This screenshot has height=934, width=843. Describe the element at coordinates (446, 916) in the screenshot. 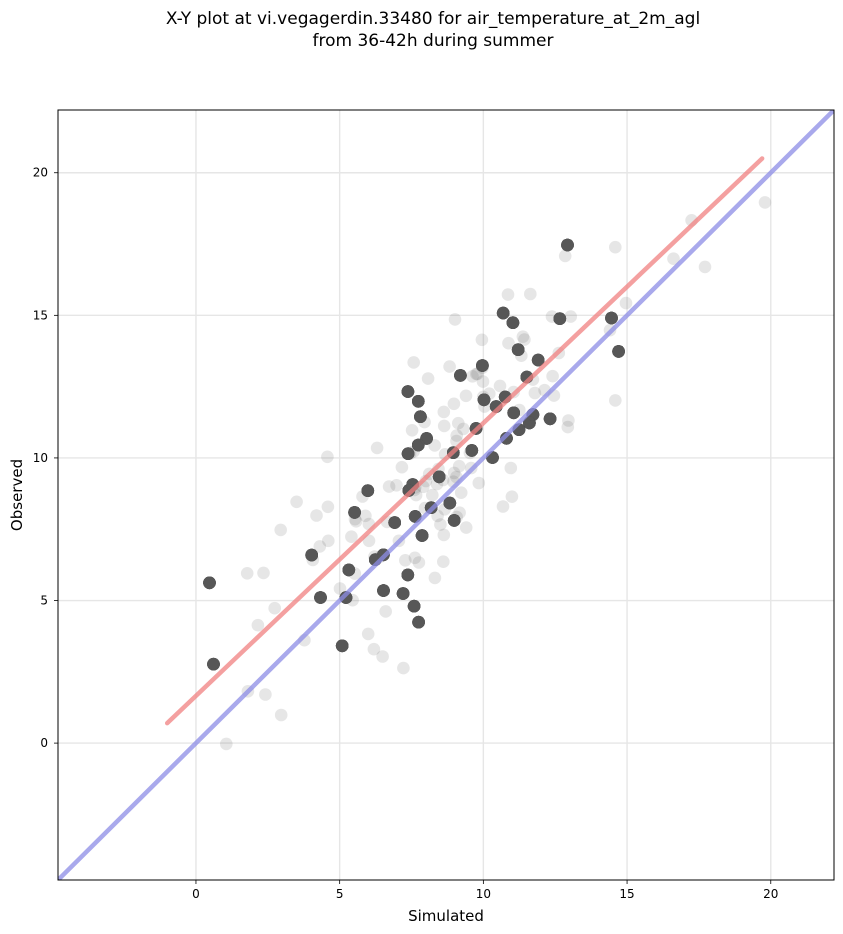

I see `x-axis-label: Simulated` at that location.